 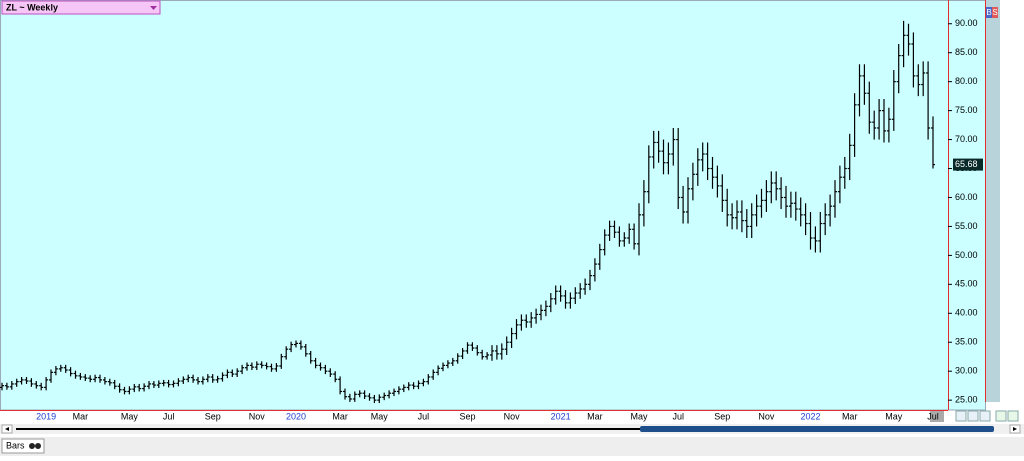 I want to click on y-tick-label: 30.00, so click(x=966, y=371).